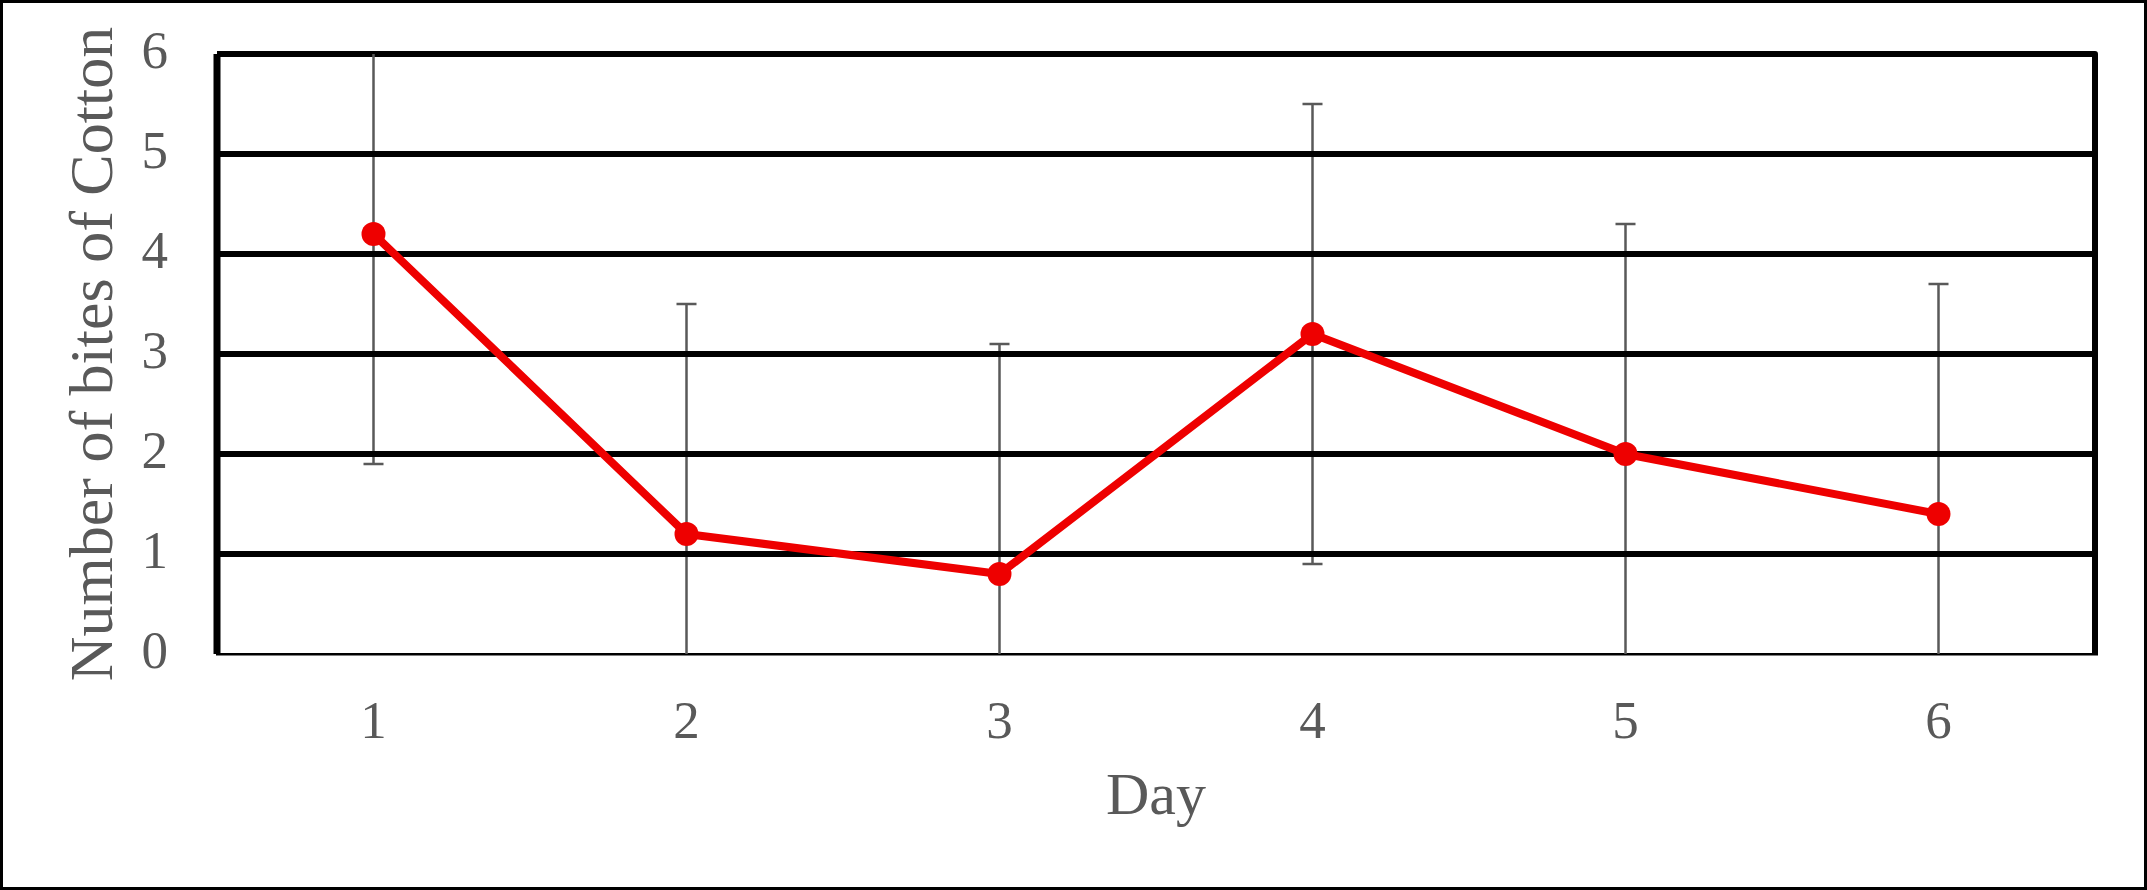 The image size is (2147, 890). Describe the element at coordinates (154, 649) in the screenshot. I see `y-tick-label: 0` at that location.